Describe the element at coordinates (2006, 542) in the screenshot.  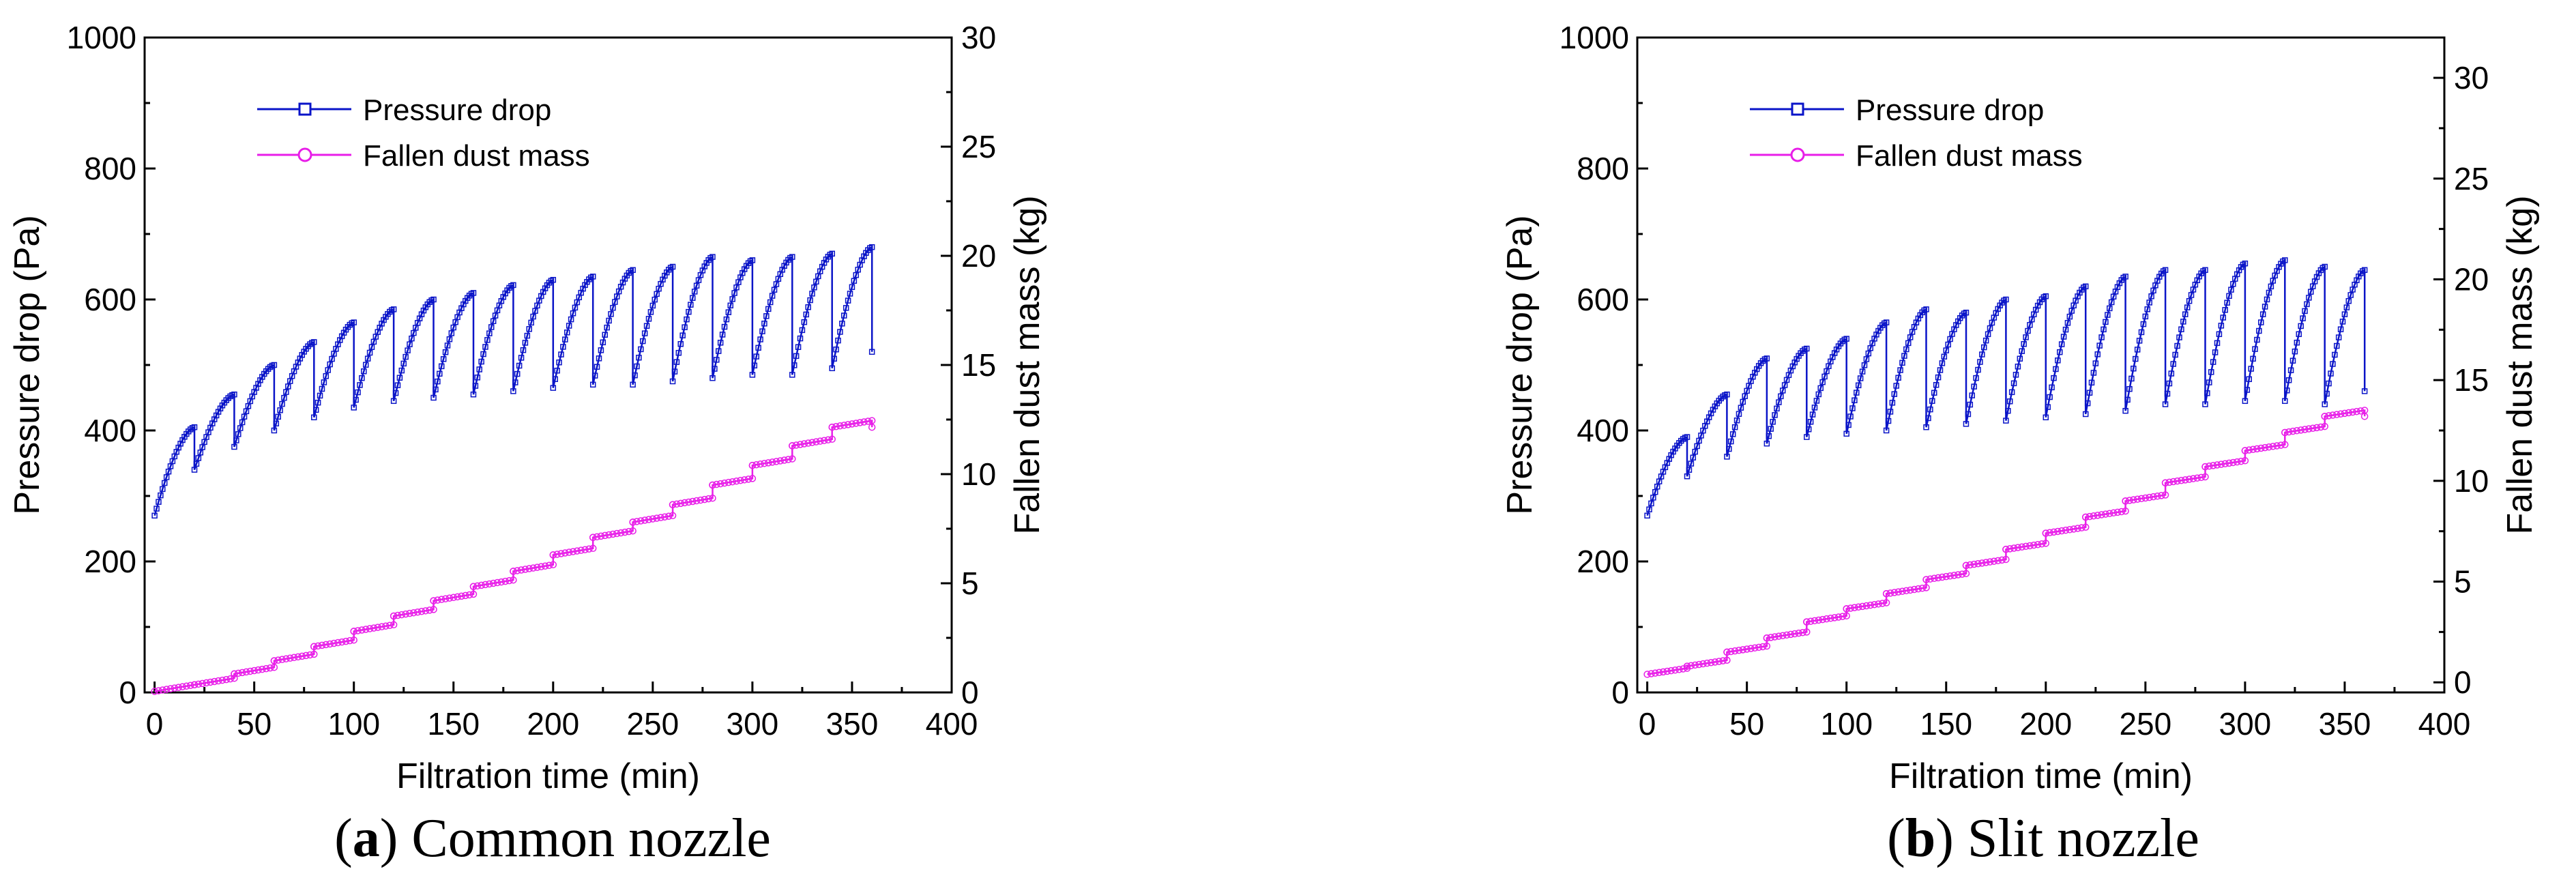
I see `series-fallen-dust-mass-line` at that location.